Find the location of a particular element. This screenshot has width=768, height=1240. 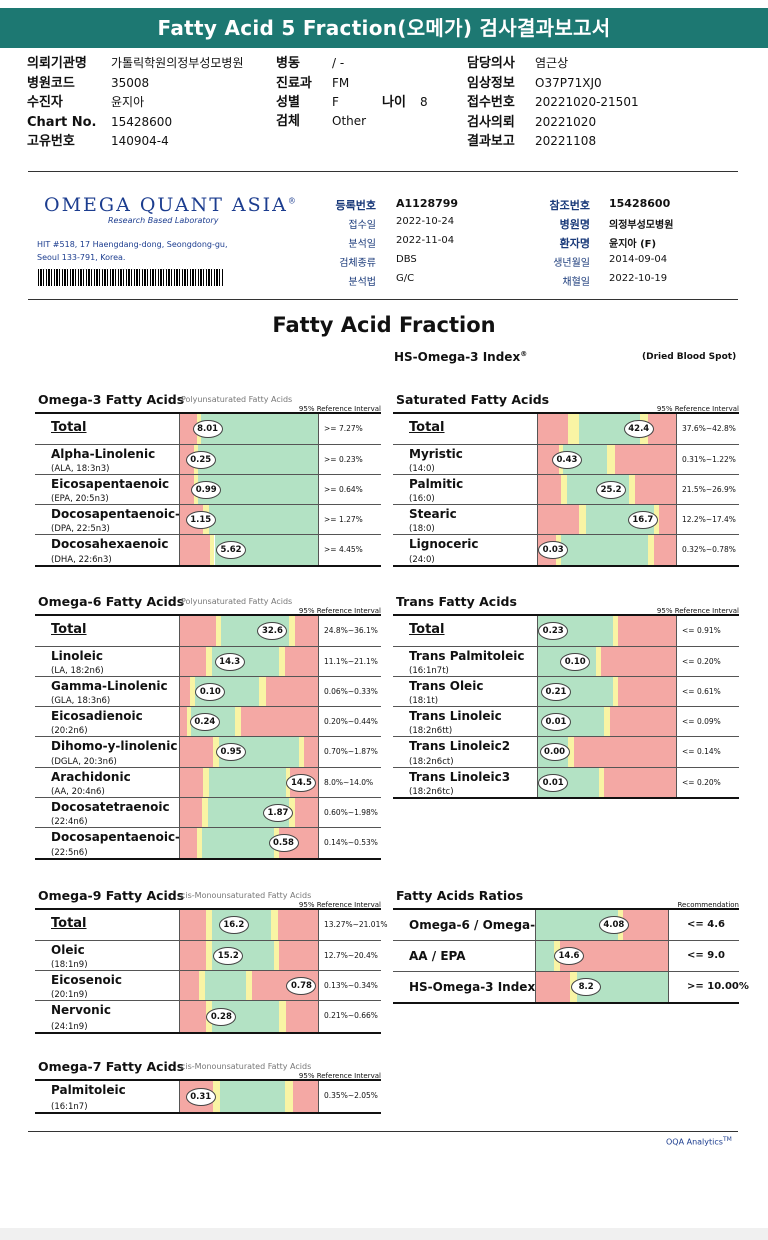

report-title: Fatty Acid 5 Fraction(오메가) 검사결과보고서 is located at coordinates (384, 28).